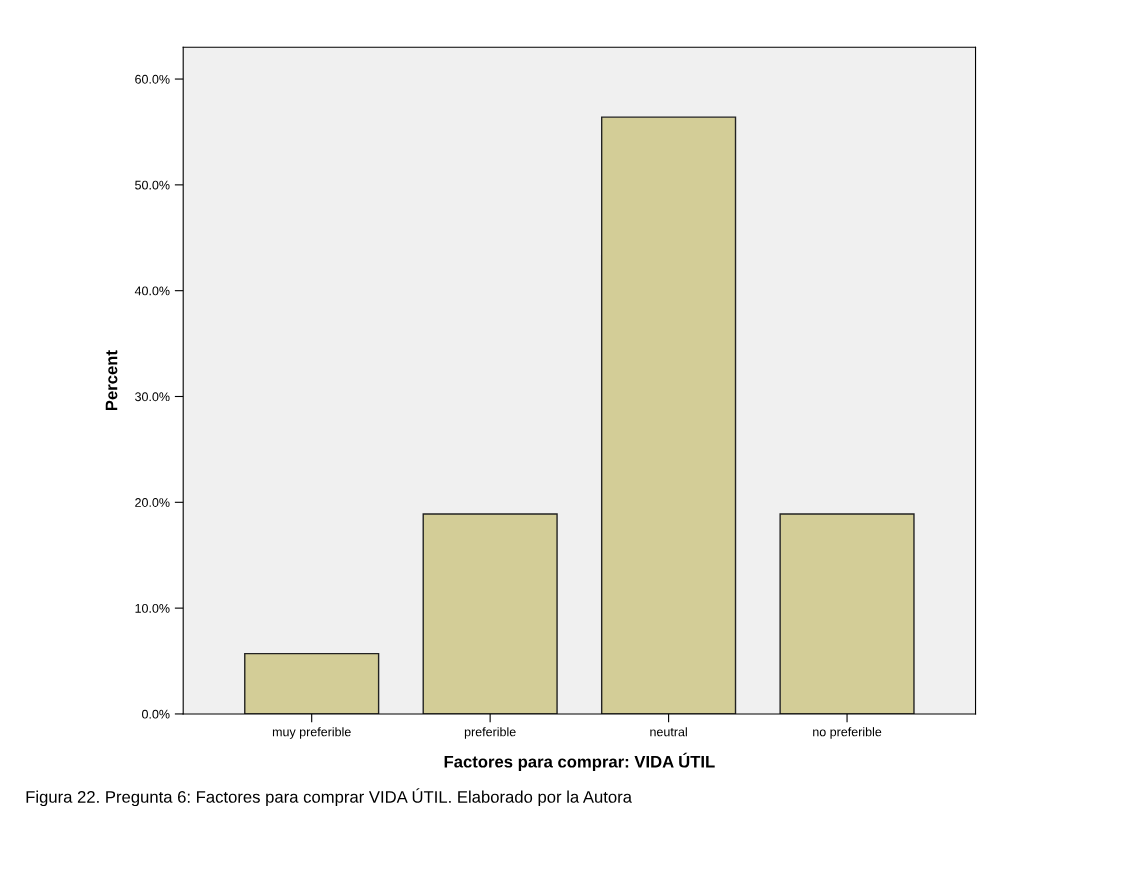 The height and width of the screenshot is (876, 1145). Describe the element at coordinates (847, 733) in the screenshot. I see `x-tick-label: no preferible` at that location.